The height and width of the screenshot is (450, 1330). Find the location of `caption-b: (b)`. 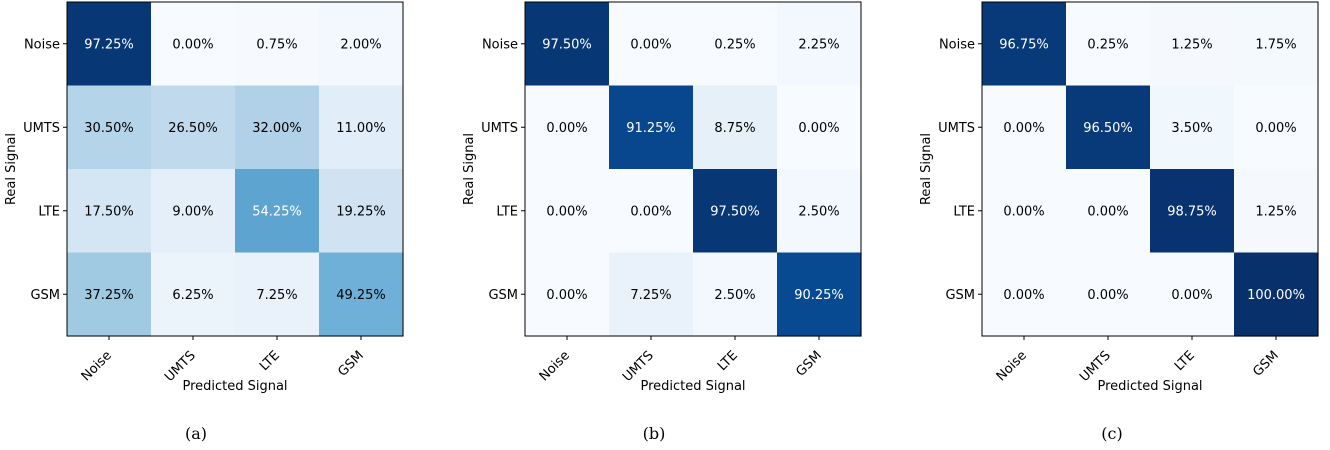

caption-b: (b) is located at coordinates (654, 433).